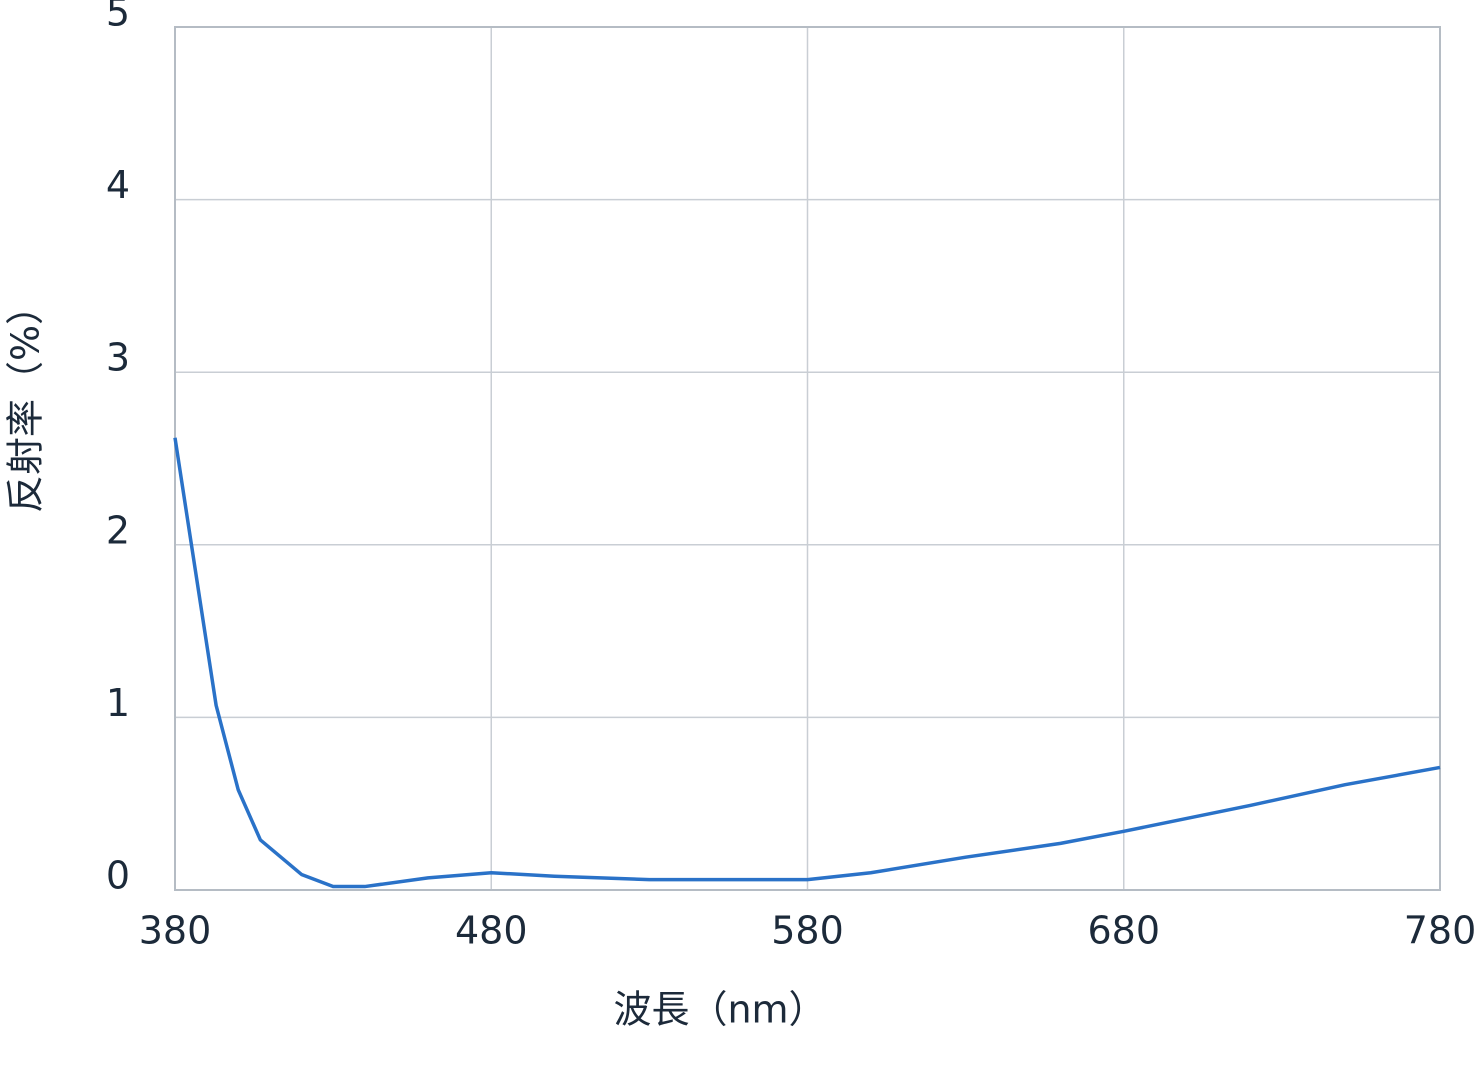  I want to click on y-tick-label: 1, so click(118, 703).